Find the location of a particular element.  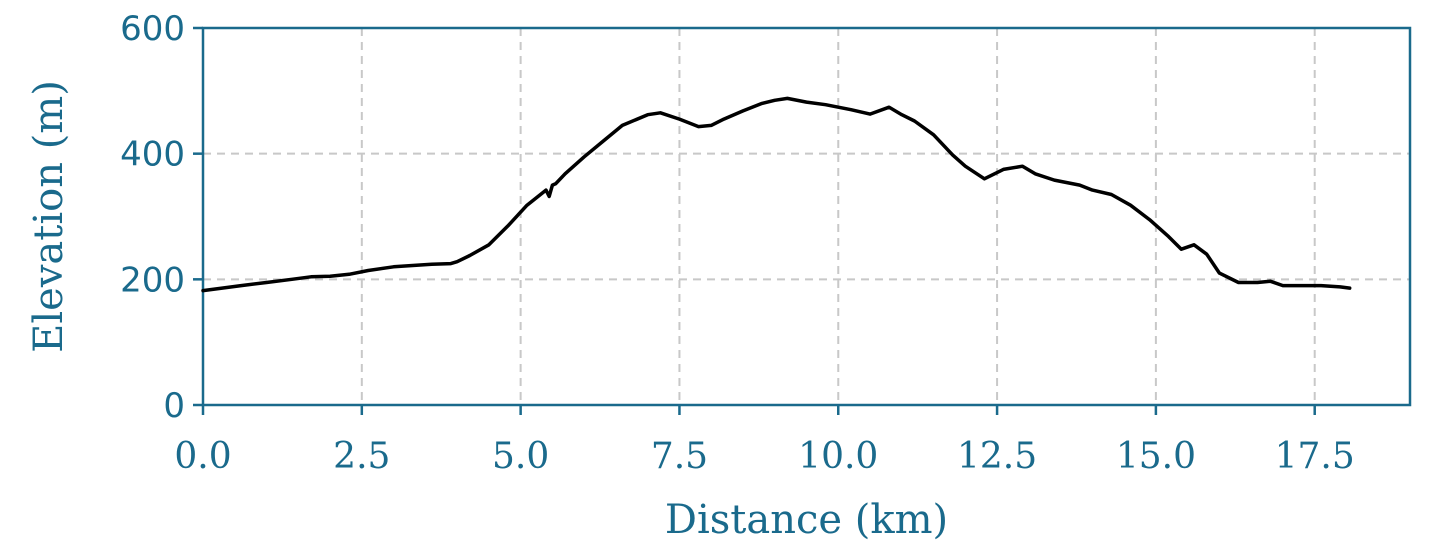

y-tick-label: 200 is located at coordinates (152, 280).